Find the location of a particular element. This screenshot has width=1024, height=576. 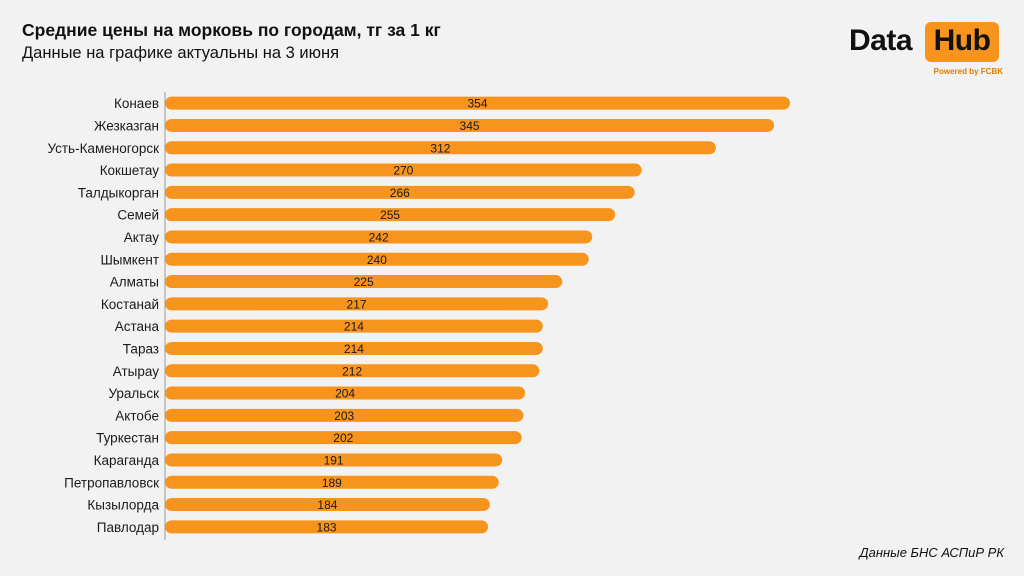

category-label: Шымкент is located at coordinates (129, 259).